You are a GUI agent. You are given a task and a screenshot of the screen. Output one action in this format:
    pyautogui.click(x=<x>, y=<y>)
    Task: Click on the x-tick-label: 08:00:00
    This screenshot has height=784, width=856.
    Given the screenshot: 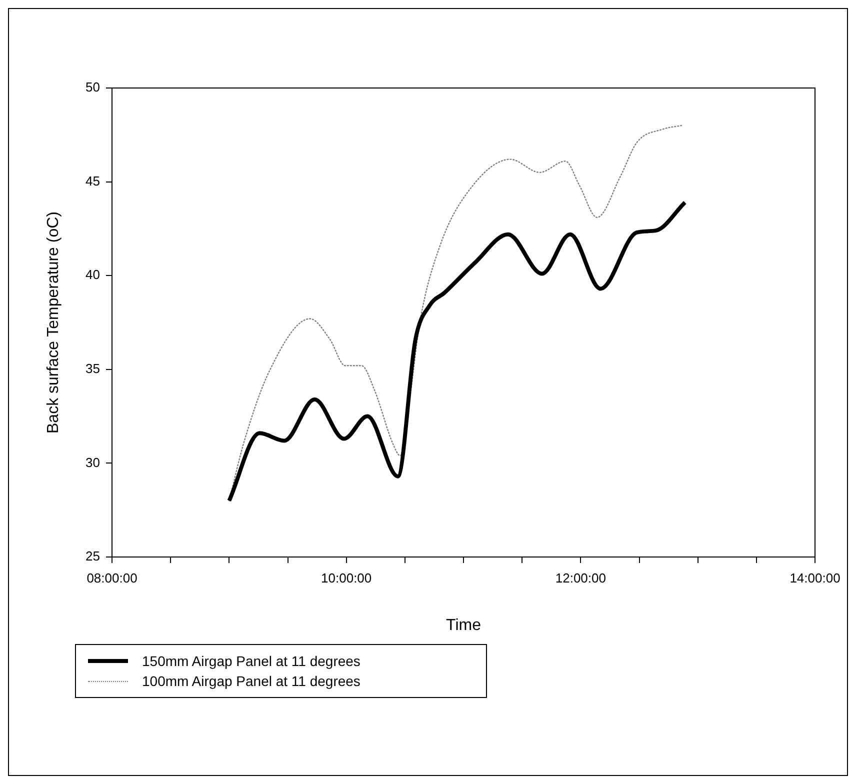 What is the action you would take?
    pyautogui.click(x=112, y=578)
    